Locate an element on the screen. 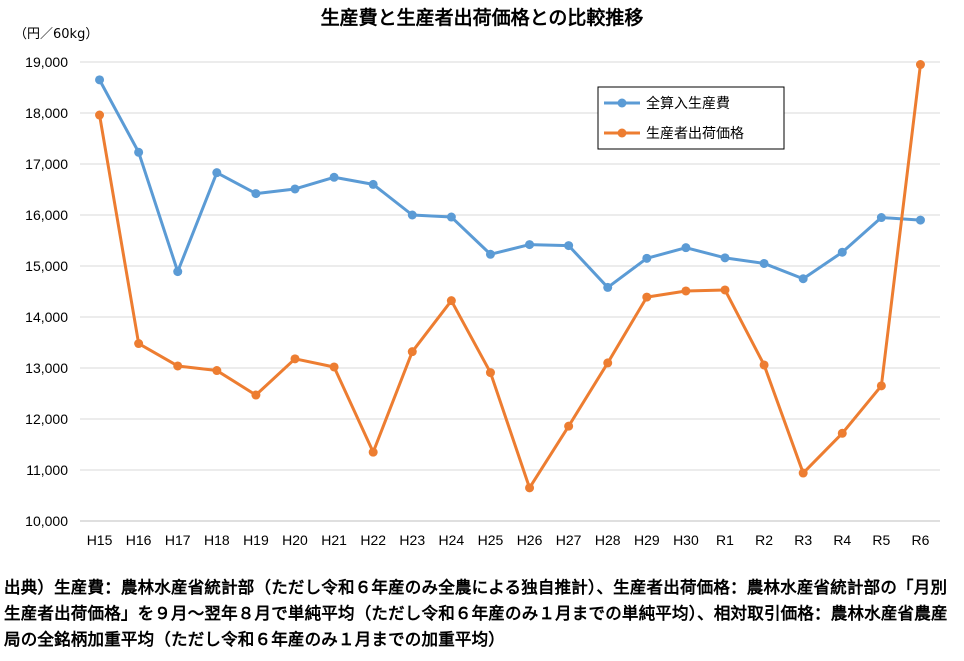 The image size is (964, 661). legend-label-2: 生産者出荷価格 is located at coordinates (695, 134).